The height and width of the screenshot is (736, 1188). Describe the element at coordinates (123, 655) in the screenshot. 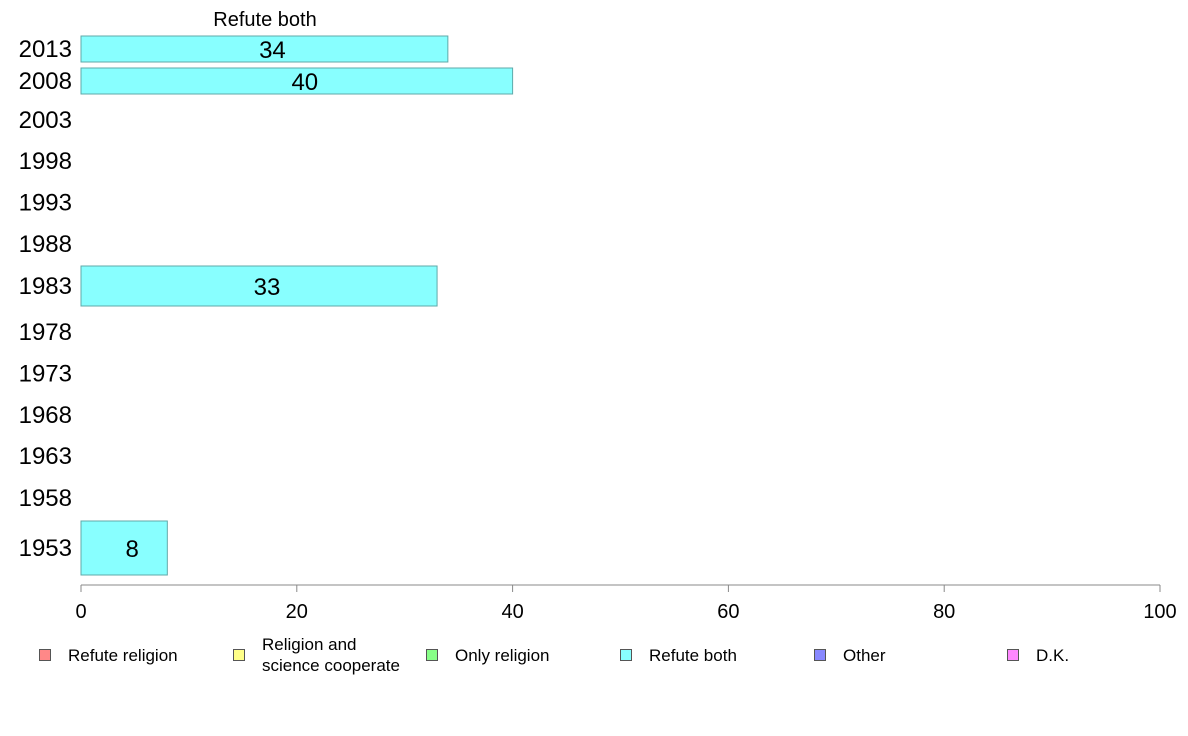

I see `legend-label: Refute religion` at that location.